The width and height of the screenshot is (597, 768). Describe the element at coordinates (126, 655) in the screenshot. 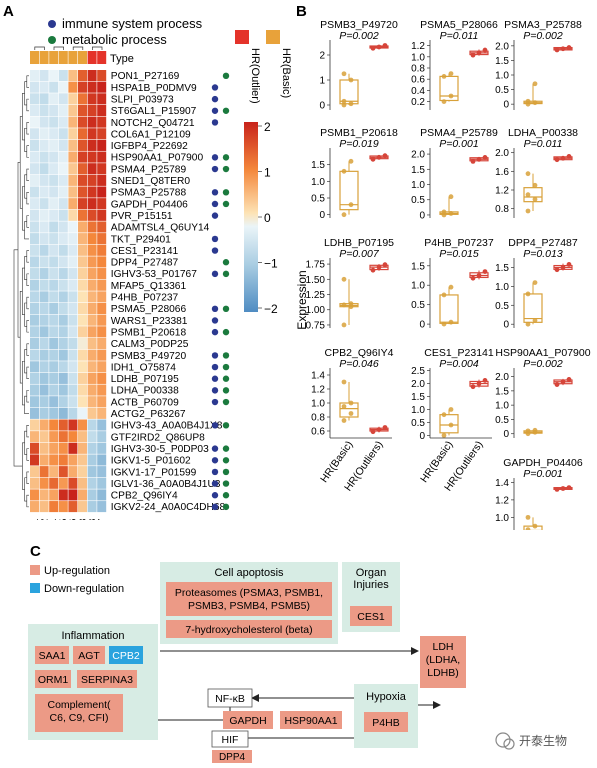

I see `cpb2-box` at that location.